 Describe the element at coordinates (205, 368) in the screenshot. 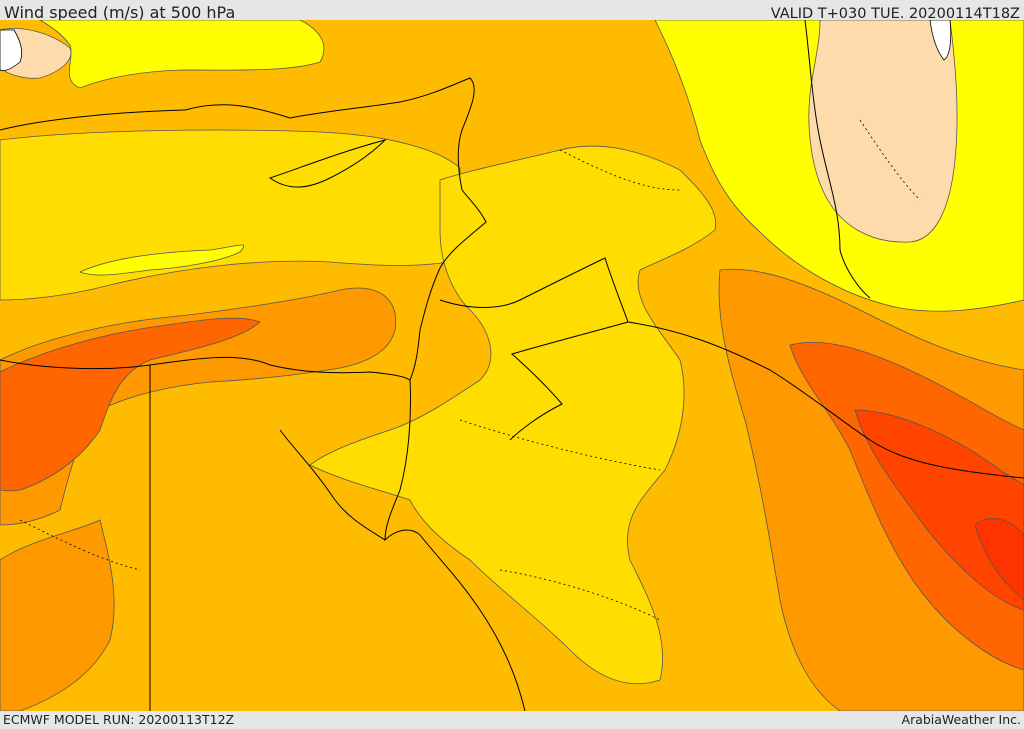

I see `coastline-egypt-north` at that location.